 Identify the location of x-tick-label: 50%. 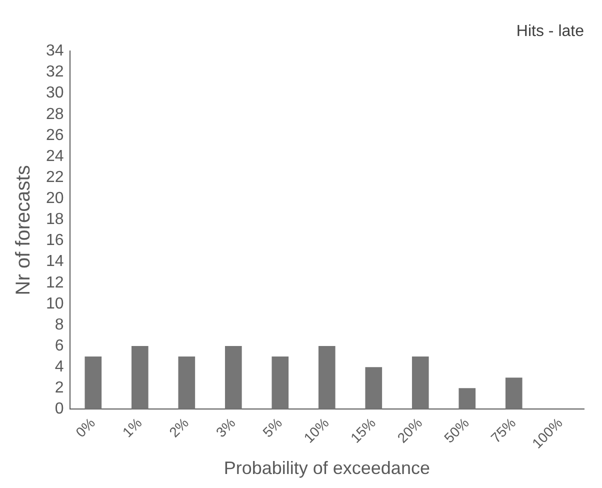
(456, 430).